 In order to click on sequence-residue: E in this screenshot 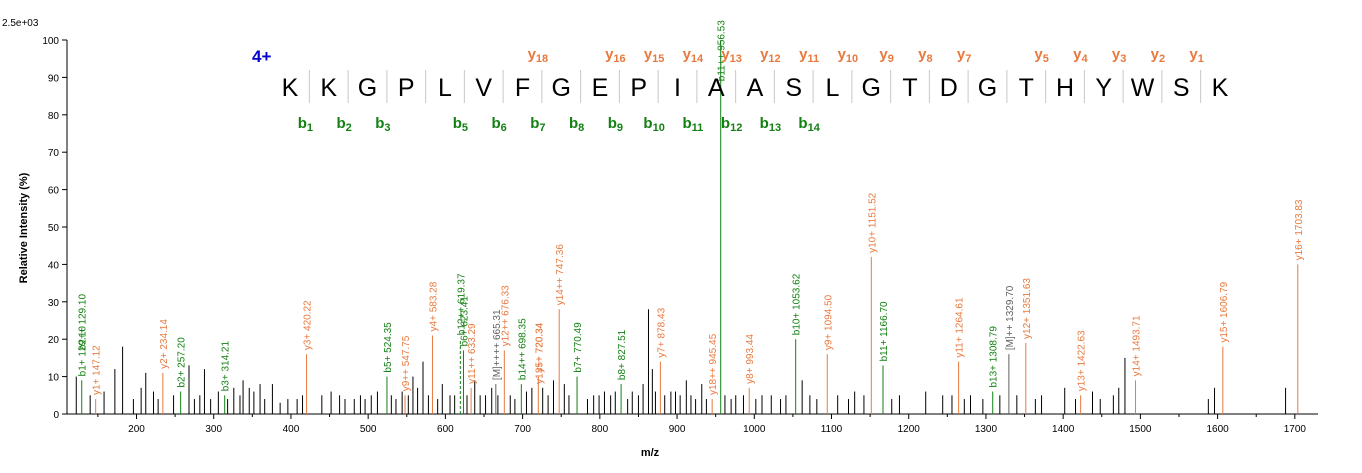, I will do `click(600, 88)`.